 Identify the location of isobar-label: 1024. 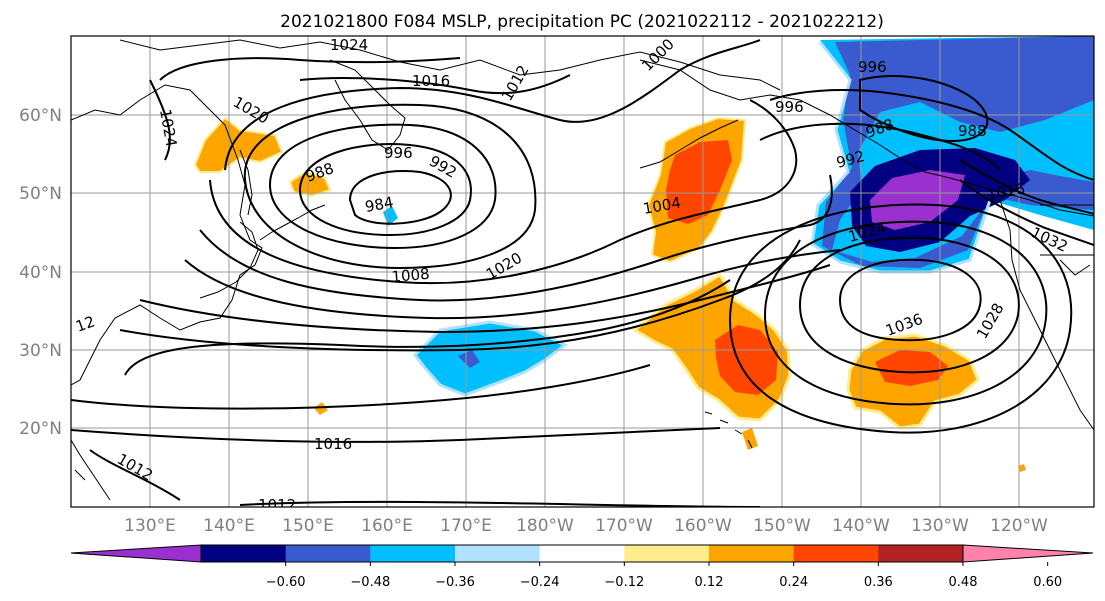
(349, 45).